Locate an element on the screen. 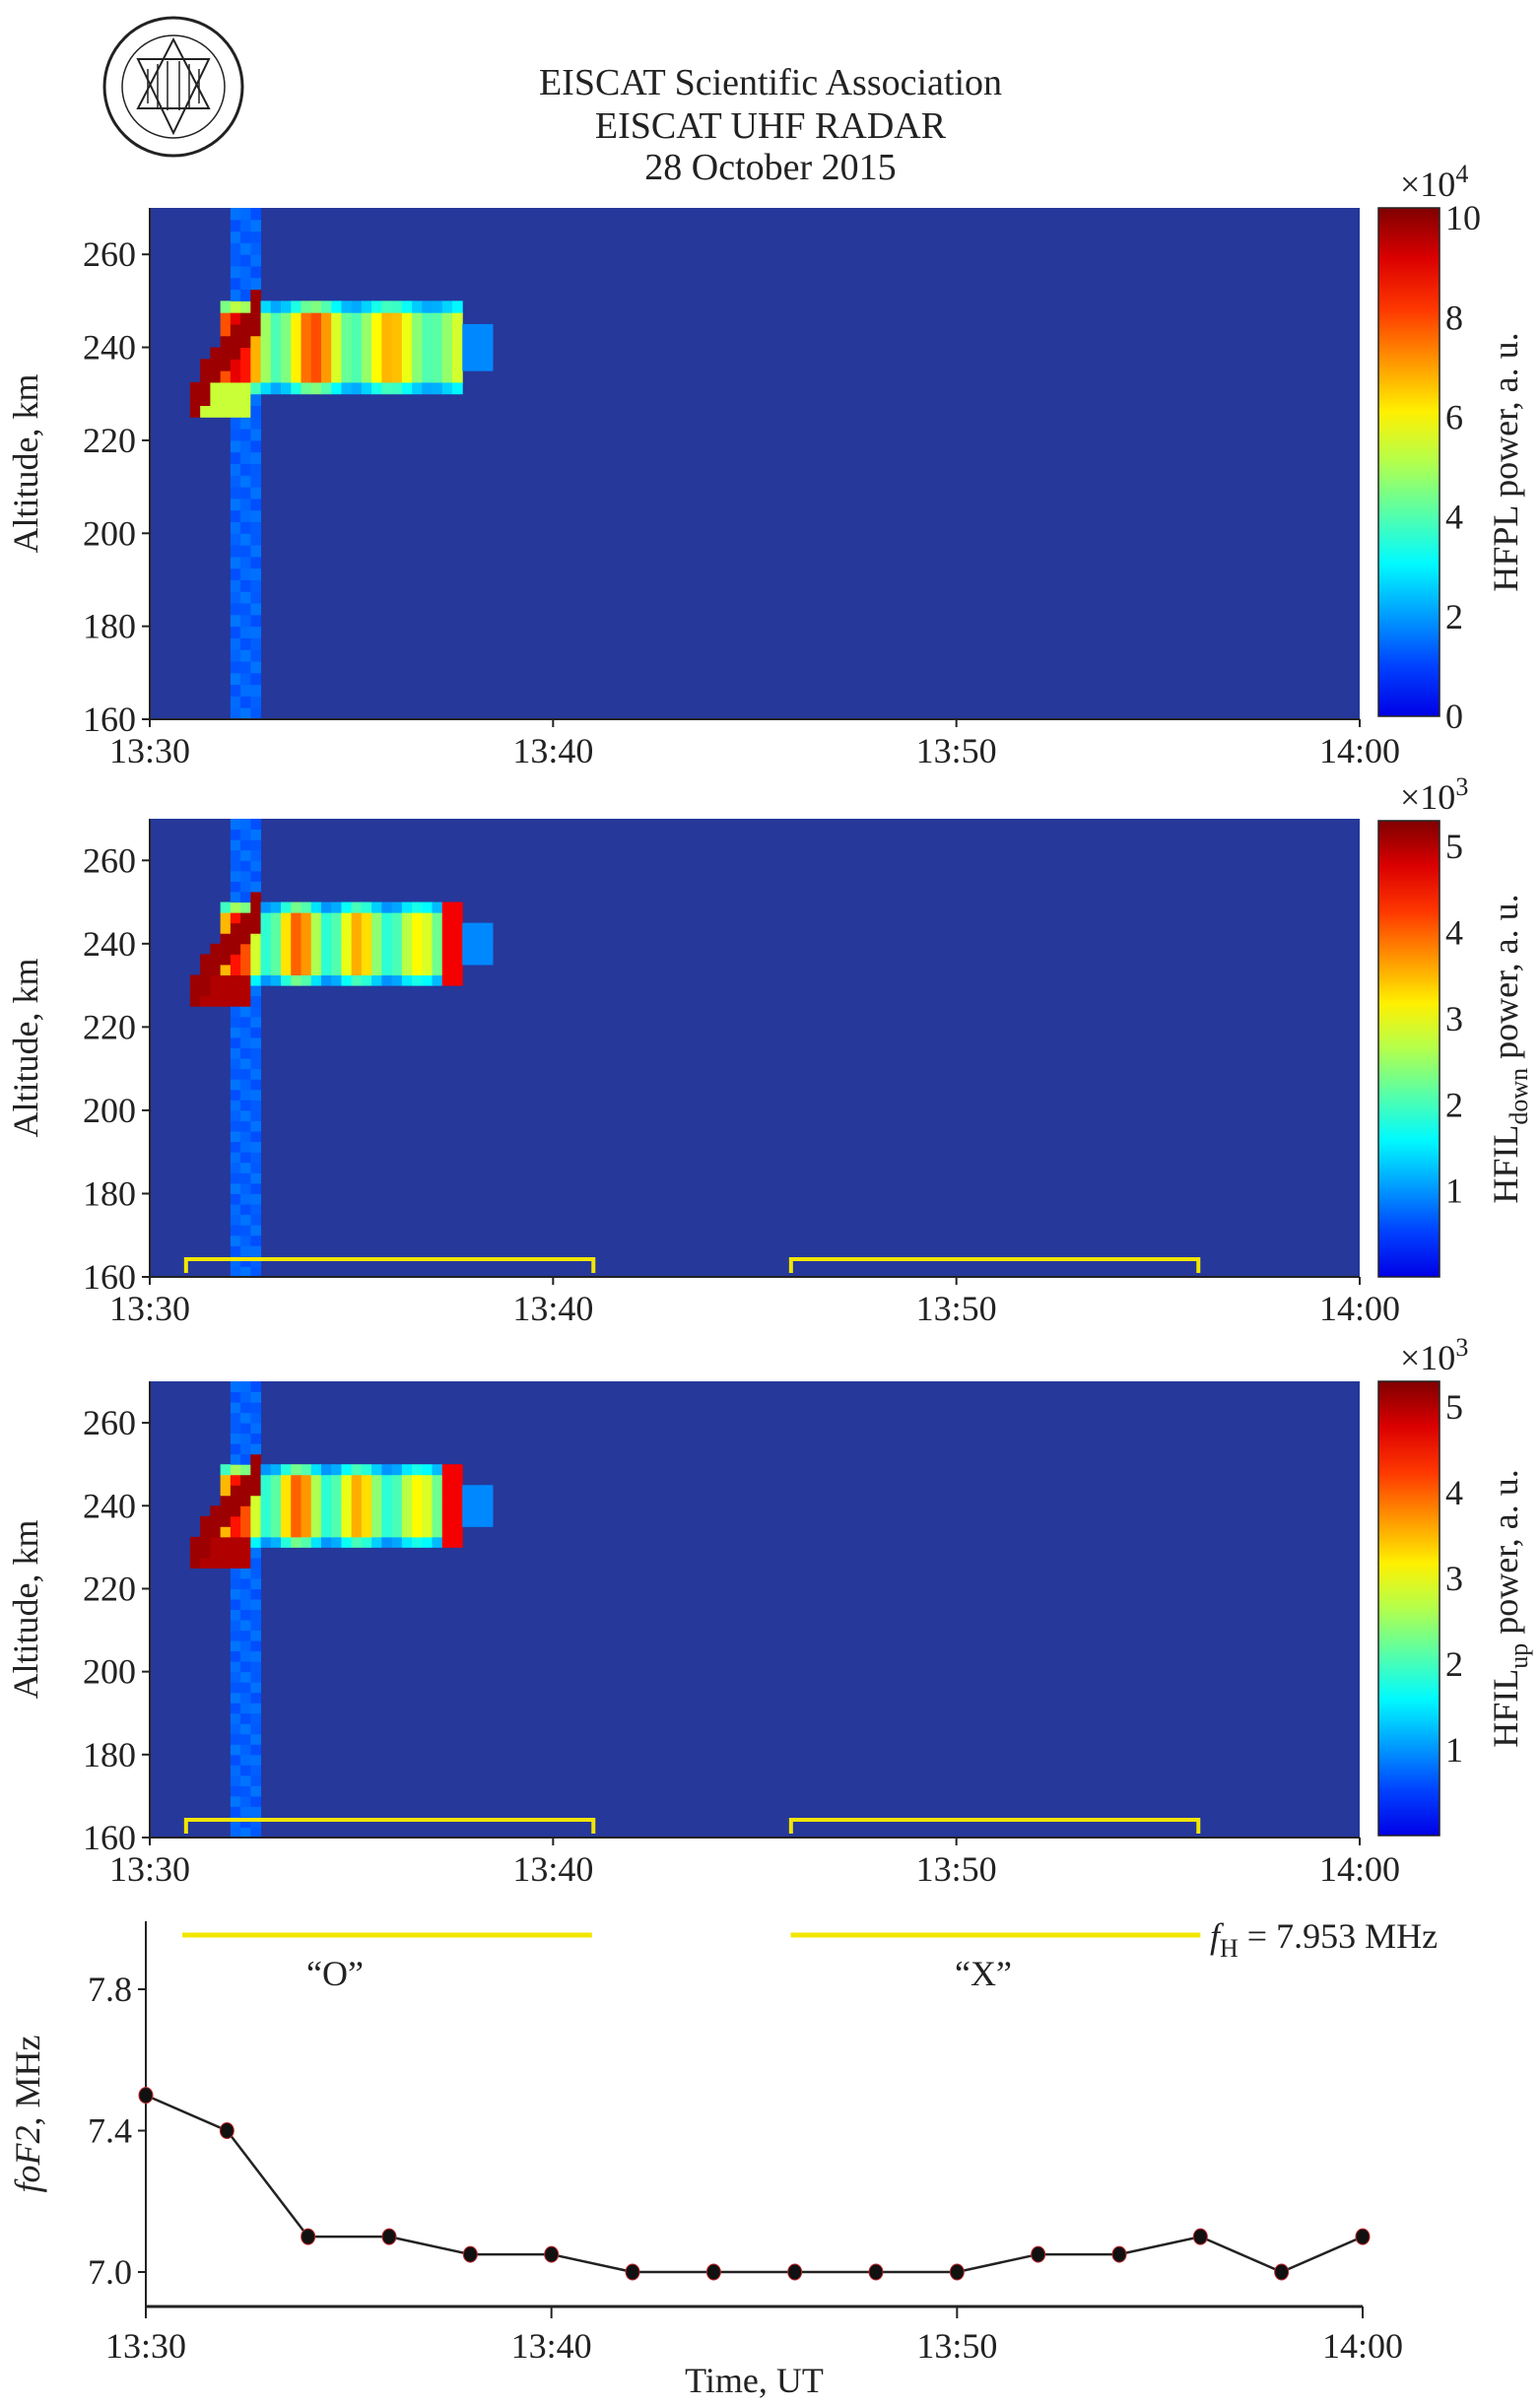 The height and width of the screenshot is (2407, 1540). x-tick-label: 13:50 is located at coordinates (957, 751).